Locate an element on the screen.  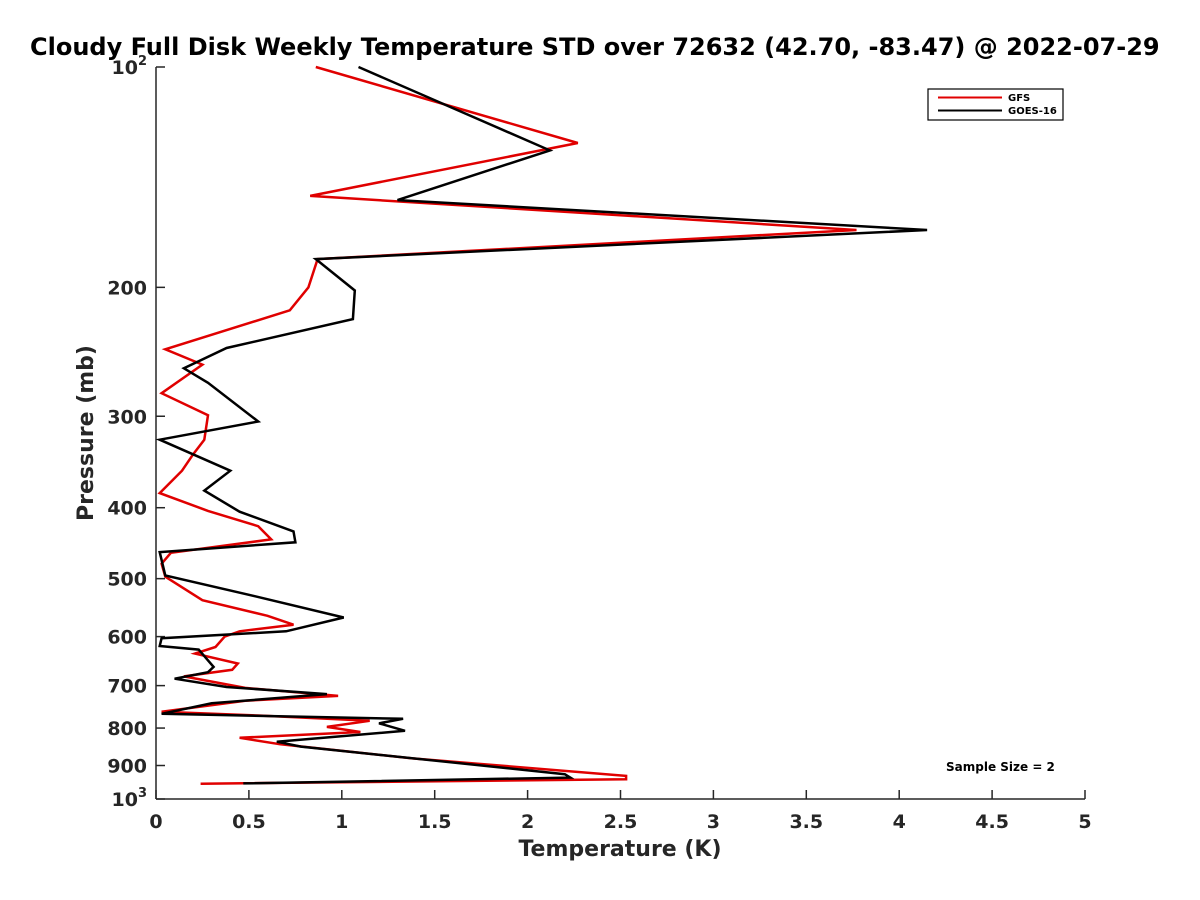
x-tick-label: 3 is located at coordinates (713, 822).